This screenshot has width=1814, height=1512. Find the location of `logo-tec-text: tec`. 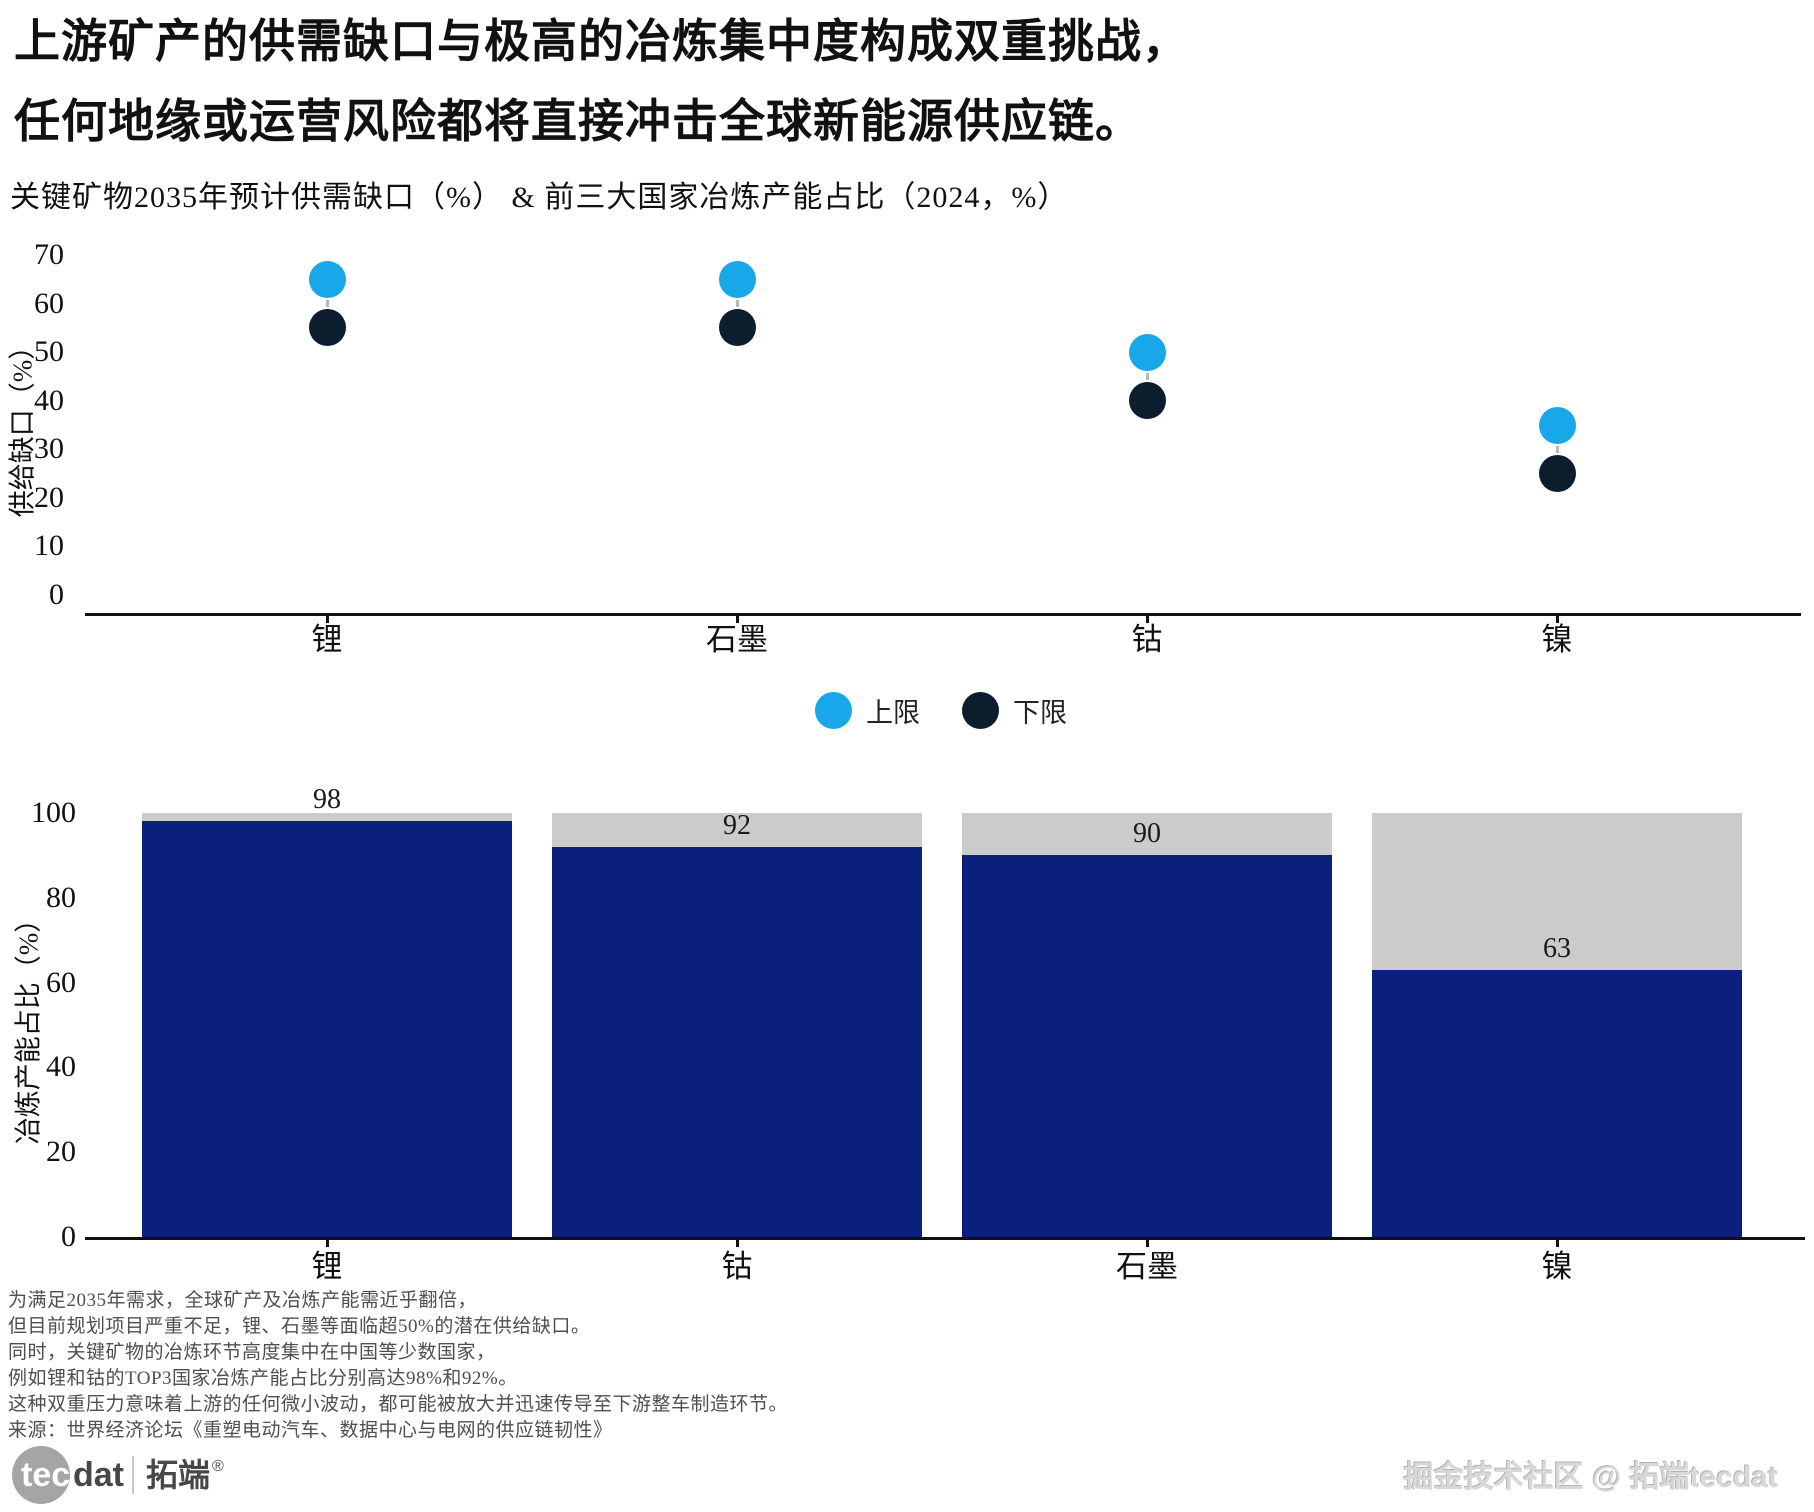

logo-tec-text: tec is located at coordinates (46, 1475).